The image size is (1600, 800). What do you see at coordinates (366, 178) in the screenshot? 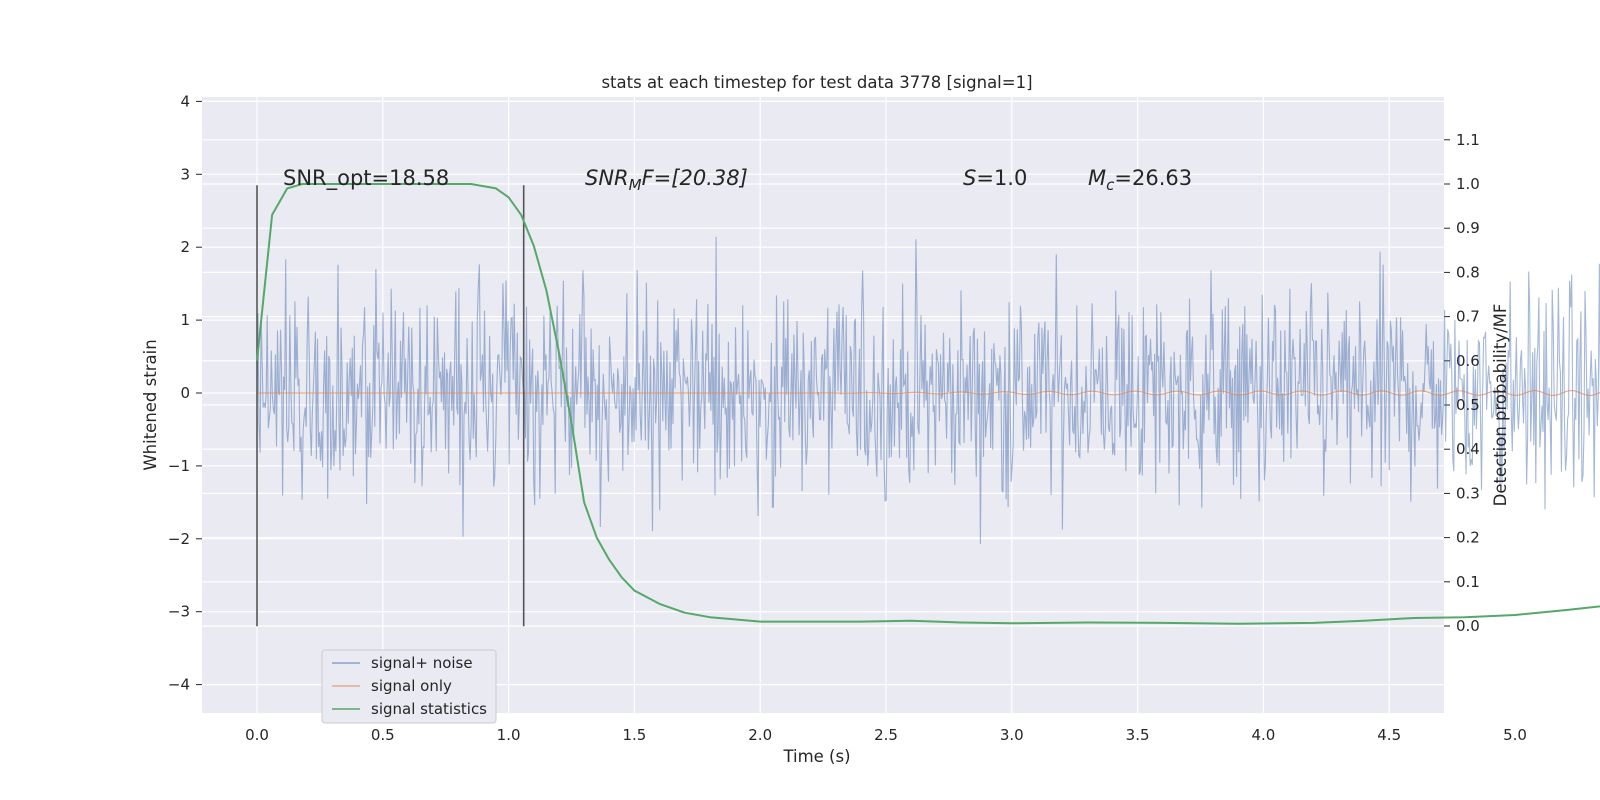
I see `annotation-snr-opt: SNR_opt=18.58` at bounding box center [366, 178].